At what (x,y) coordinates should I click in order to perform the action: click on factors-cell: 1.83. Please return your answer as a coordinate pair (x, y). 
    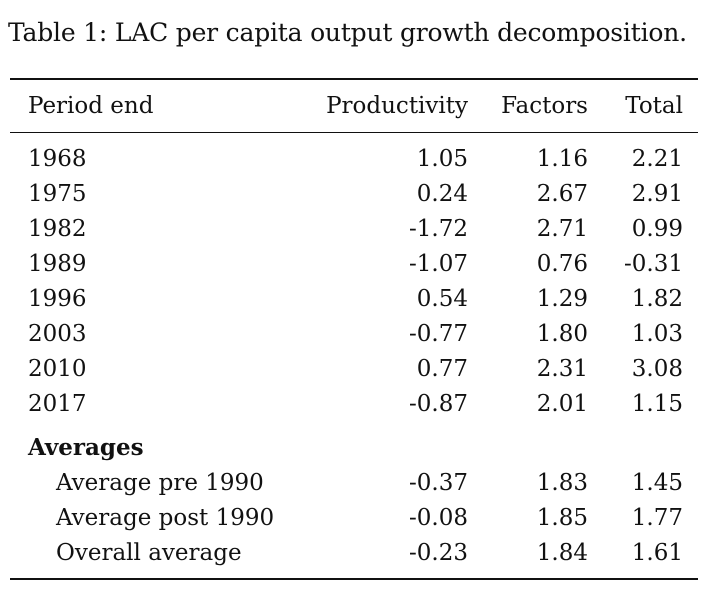
    Looking at the image, I should click on (562, 482).